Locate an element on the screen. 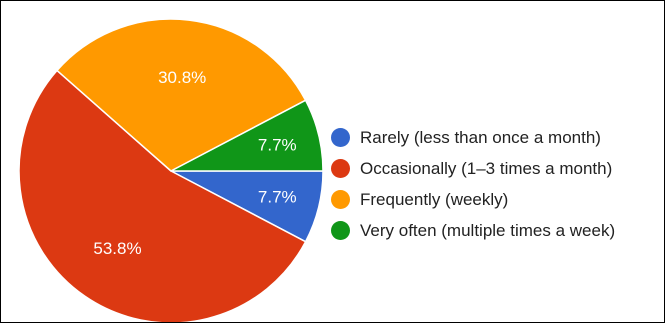 This screenshot has width=665, height=323. pie-label-rarely: 7.7% is located at coordinates (277, 197).